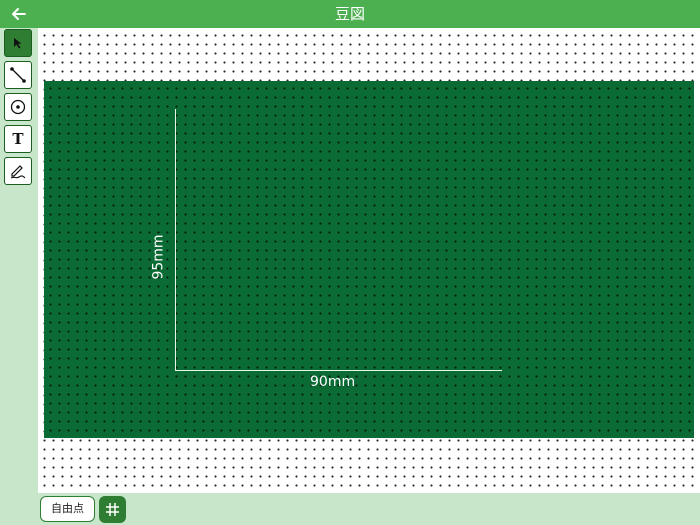  I want to click on draw-tool-button, so click(18, 171).